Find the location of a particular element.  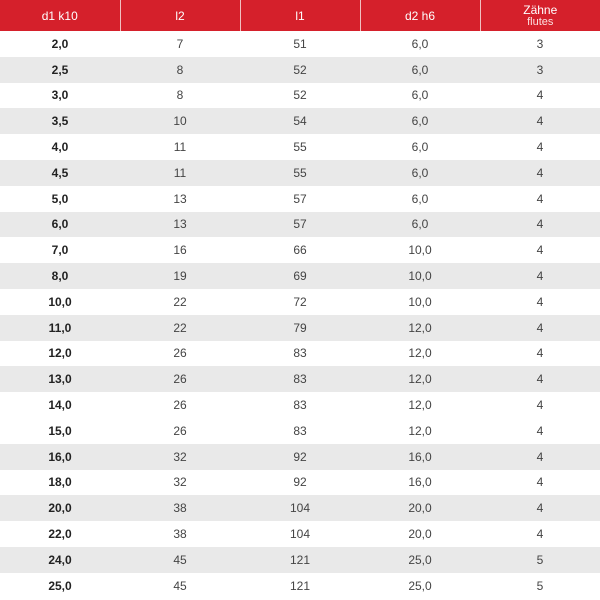

table-row: 8,0 19 69 10,0 4 is located at coordinates (300, 276).